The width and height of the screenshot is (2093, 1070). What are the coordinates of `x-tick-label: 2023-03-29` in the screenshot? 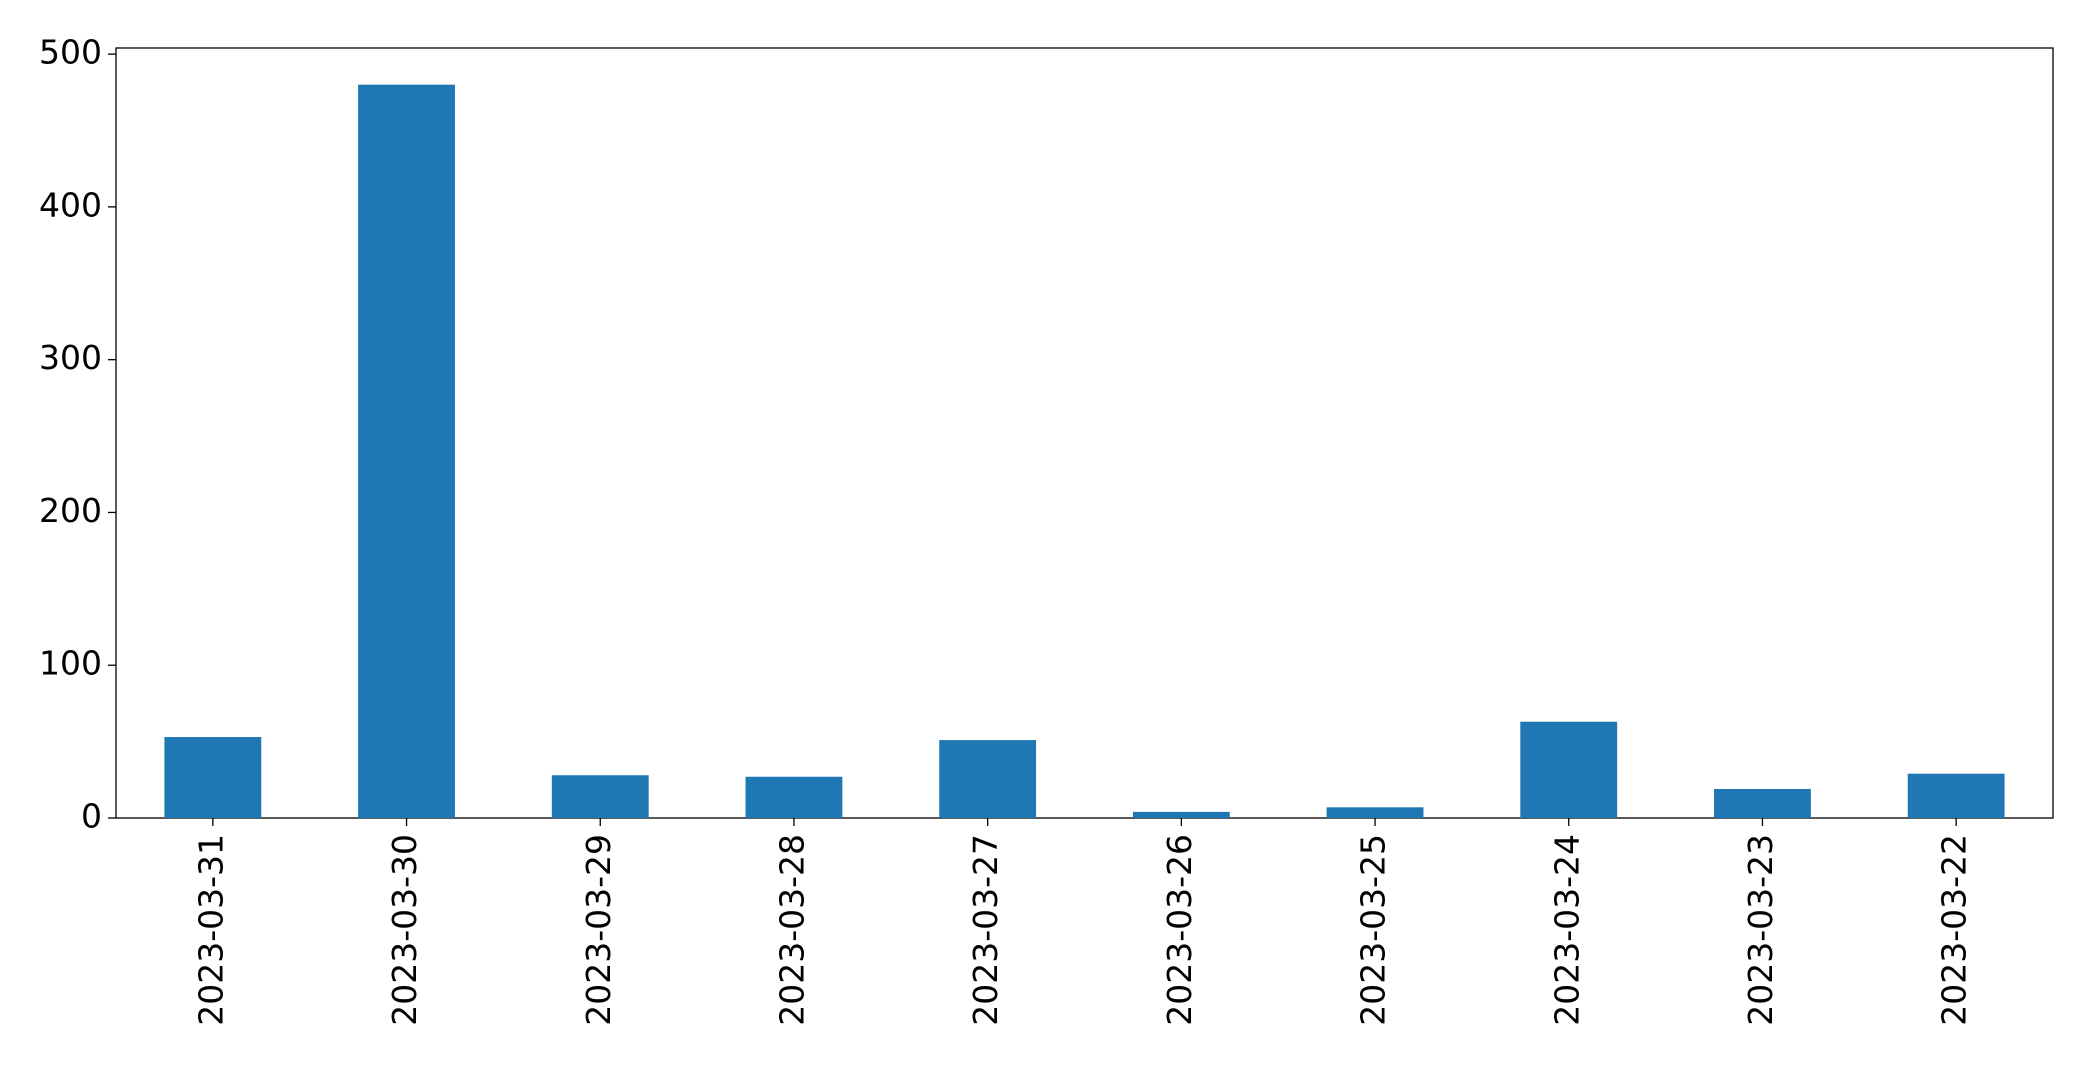 It's located at (598, 930).